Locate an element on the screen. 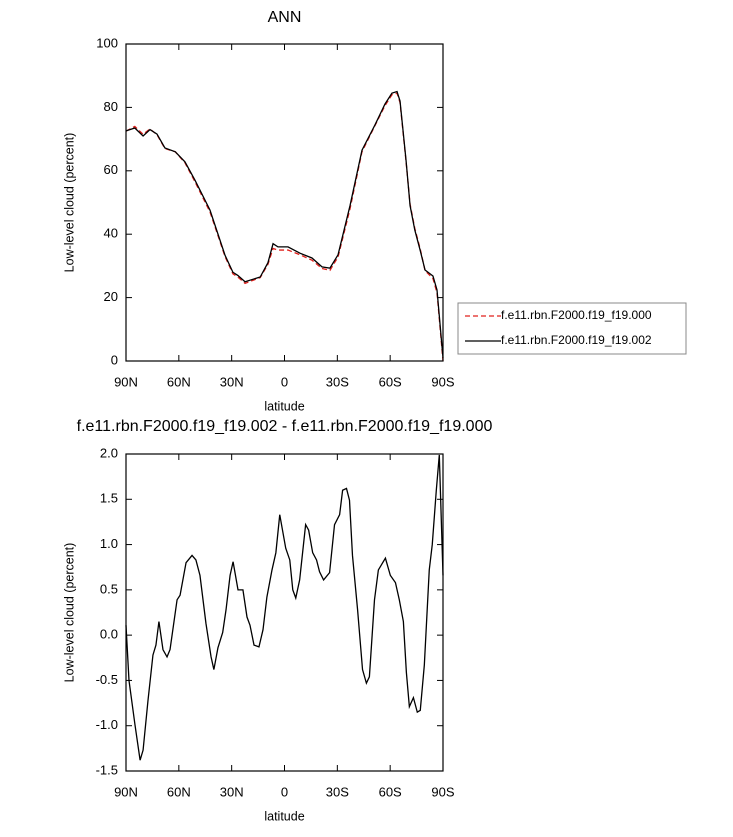  y-tick-label: 60 is located at coordinates (111, 169).